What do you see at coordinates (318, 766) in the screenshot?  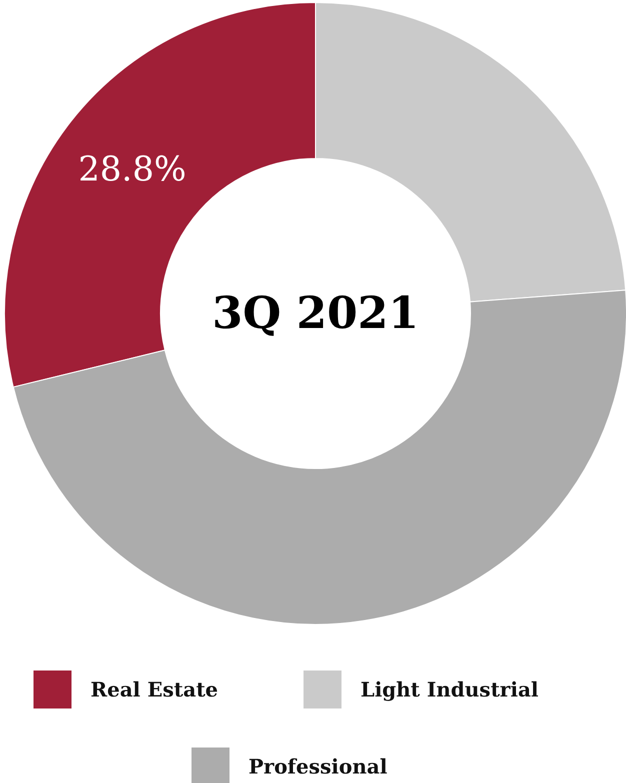 I see `legend-label: Professional` at bounding box center [318, 766].